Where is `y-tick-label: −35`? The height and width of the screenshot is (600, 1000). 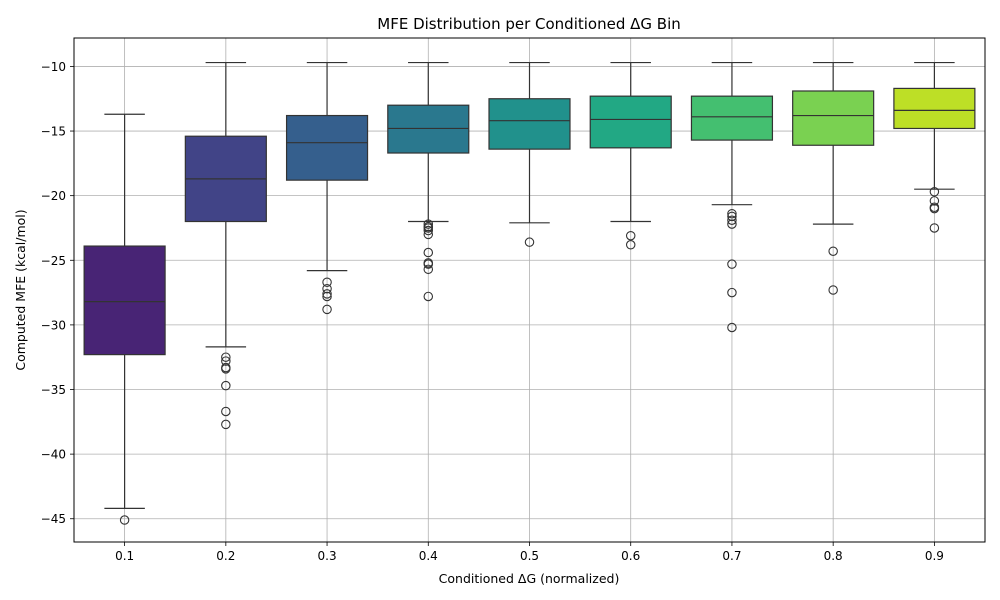 y-tick-label: −35 is located at coordinates (53, 390).